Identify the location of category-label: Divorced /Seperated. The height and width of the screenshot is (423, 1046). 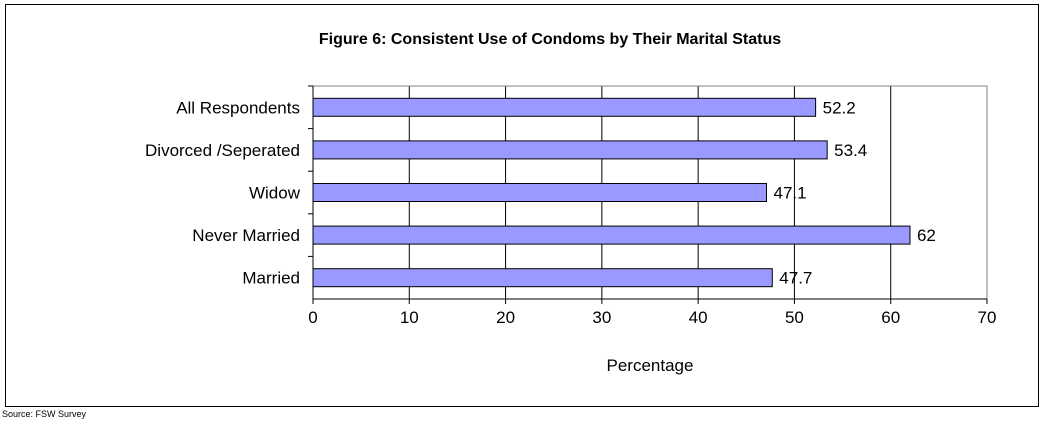
(222, 150).